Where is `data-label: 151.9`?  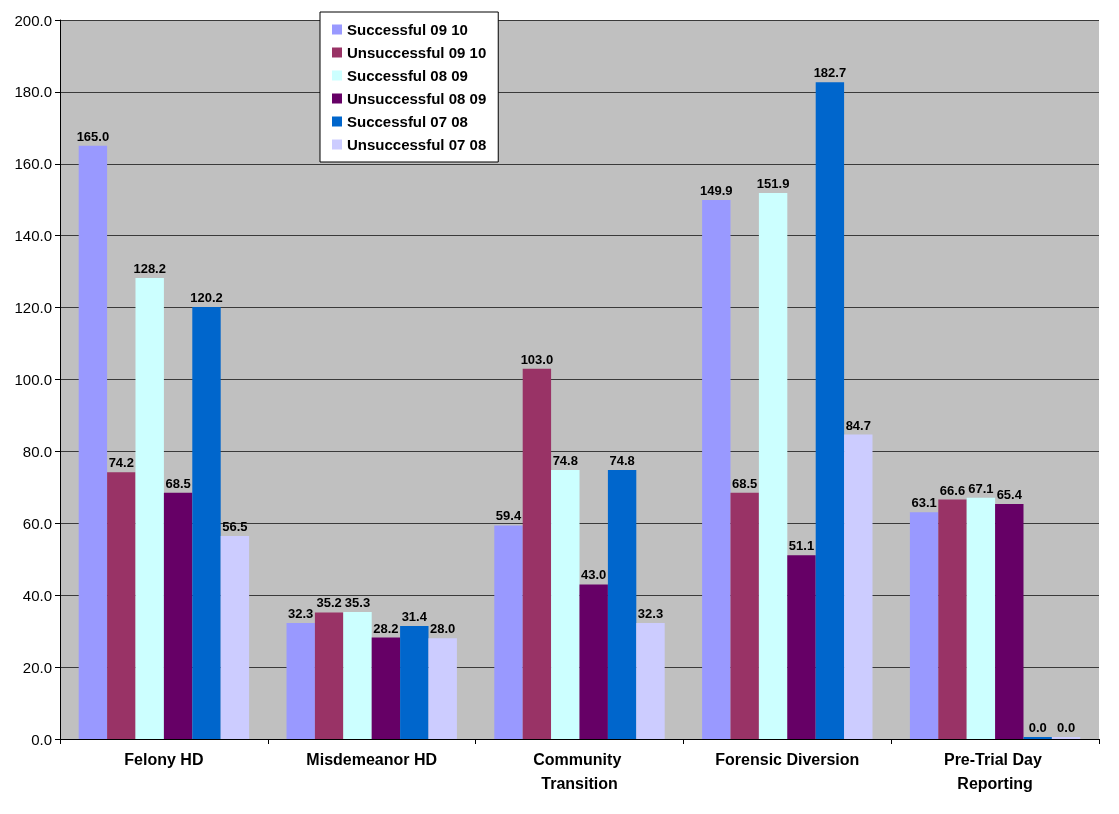
data-label: 151.9 is located at coordinates (773, 183).